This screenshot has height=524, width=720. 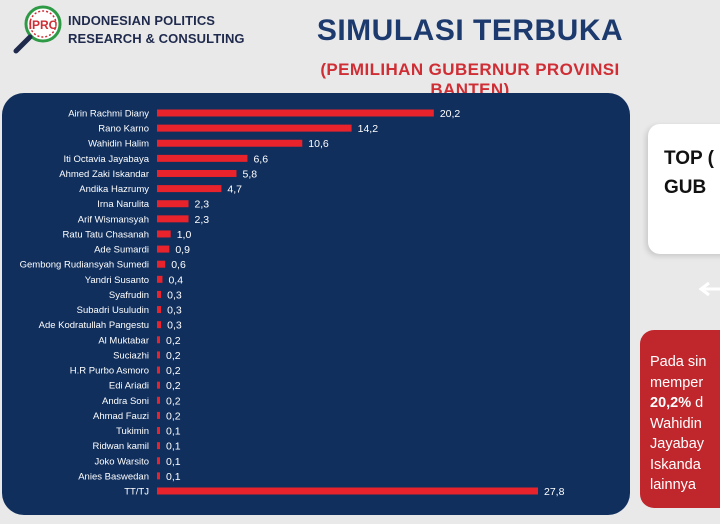 I want to click on bar-ahmad-fauzi, so click(x=158, y=415).